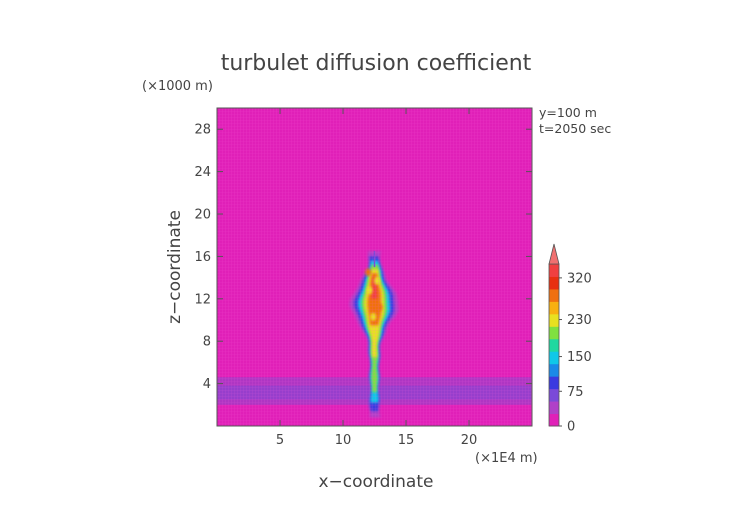  I want to click on y-tick-label: 12, so click(202, 299).